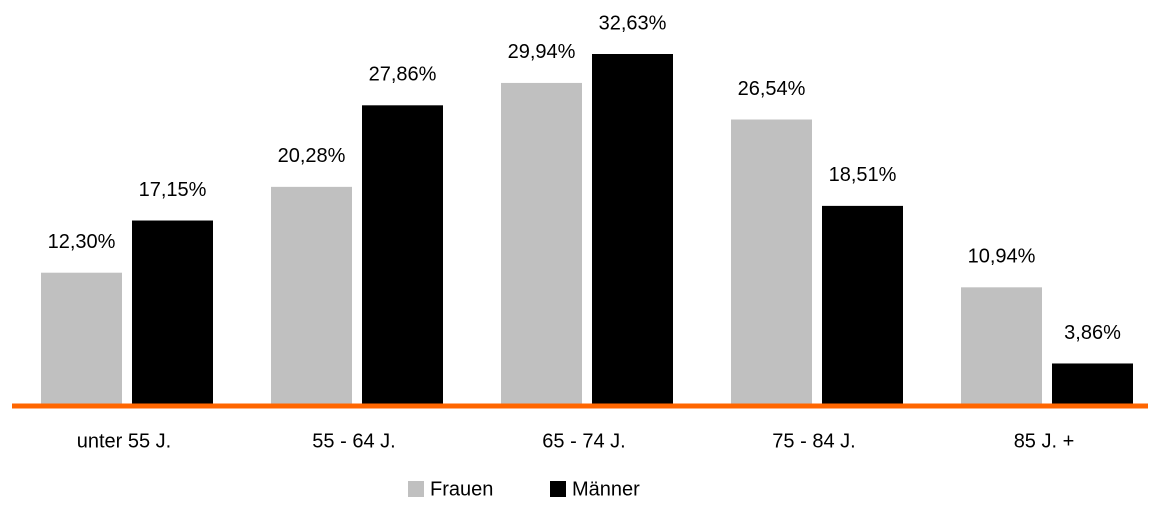 Image resolution: width=1150 pixels, height=527 pixels. What do you see at coordinates (542, 52) in the screenshot?
I see `data-label: 29,94%` at bounding box center [542, 52].